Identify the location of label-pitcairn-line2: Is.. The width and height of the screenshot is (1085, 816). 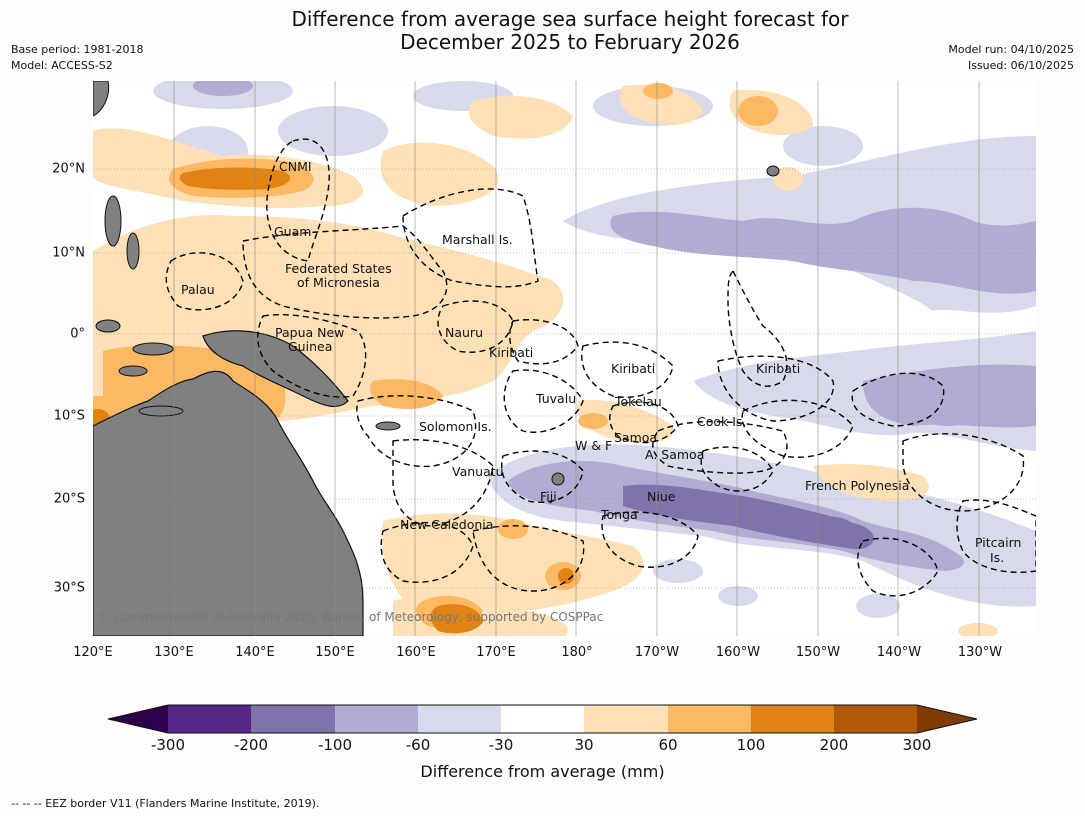
(997, 557).